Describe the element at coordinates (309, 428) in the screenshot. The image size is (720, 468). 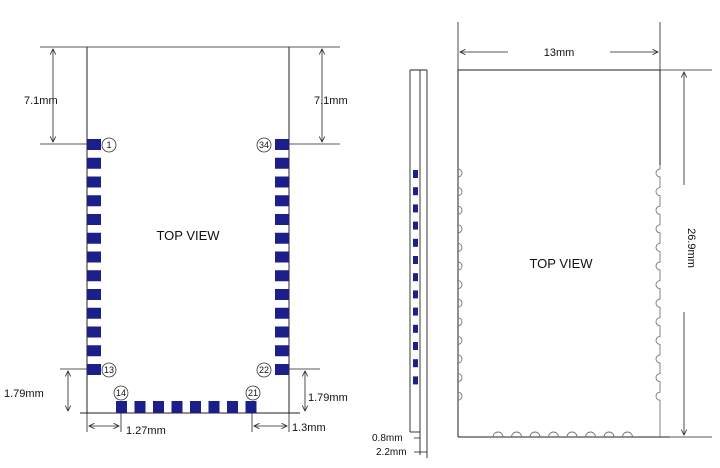
I see `dim-edge-label: 1.3mm` at that location.